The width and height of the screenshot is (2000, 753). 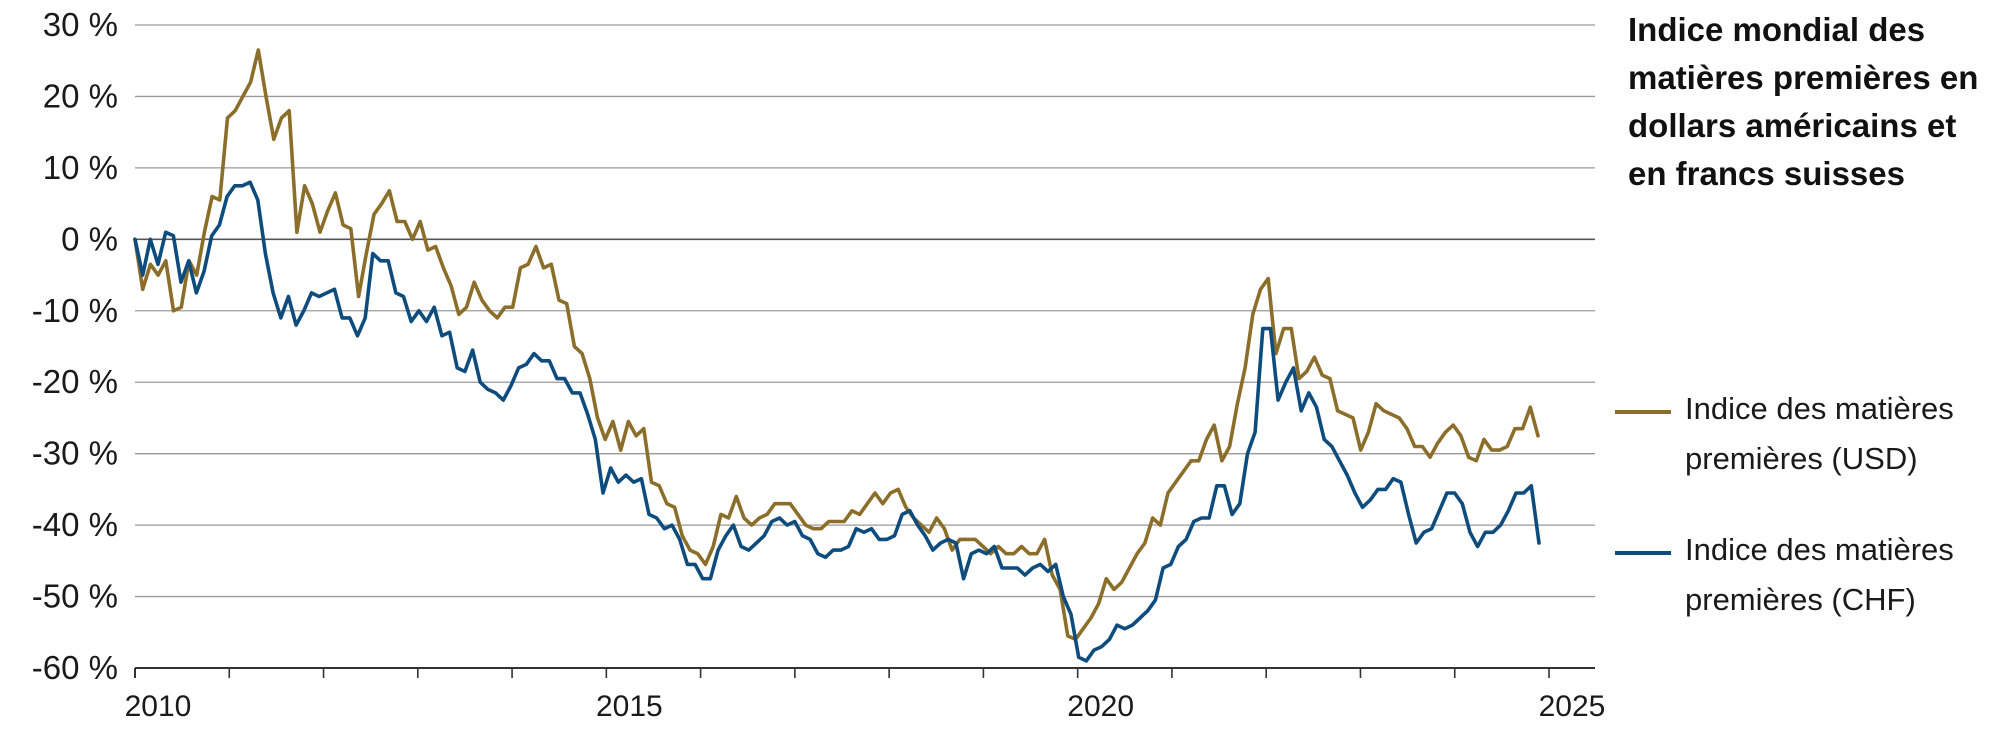 What do you see at coordinates (75, 381) in the screenshot?
I see `y-tick-label: -20 %` at bounding box center [75, 381].